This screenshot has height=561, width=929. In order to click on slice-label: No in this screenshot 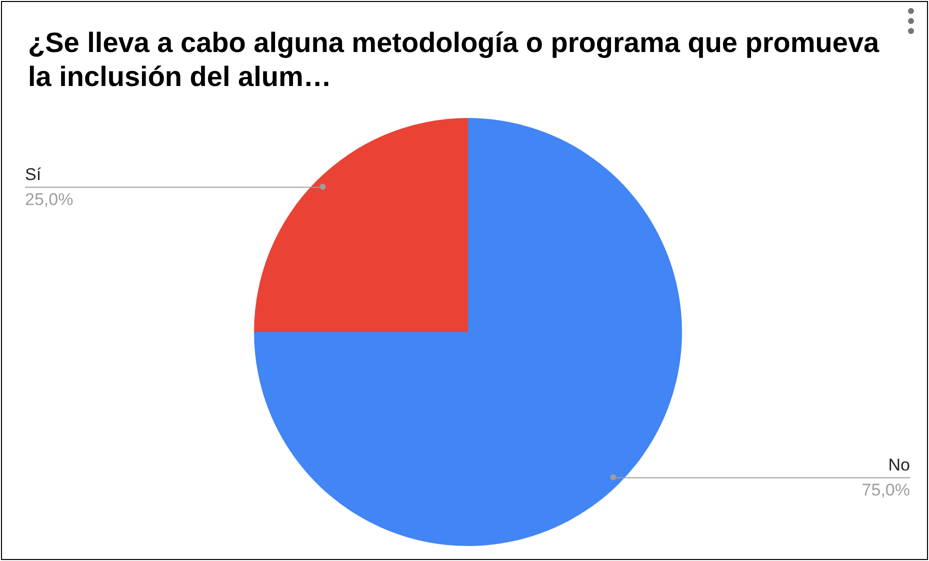, I will do `click(899, 464)`.